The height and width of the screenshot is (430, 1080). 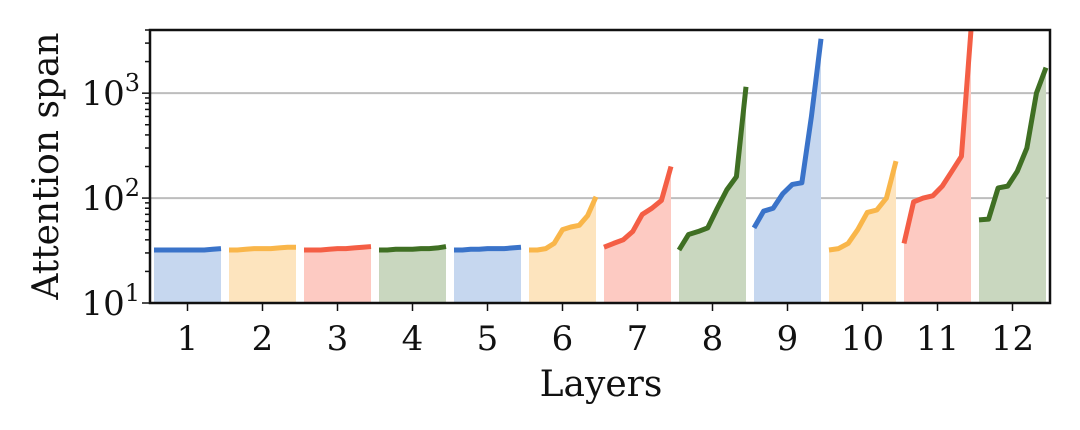 What do you see at coordinates (1013, 144) in the screenshot?
I see `layer-12-line` at bounding box center [1013, 144].